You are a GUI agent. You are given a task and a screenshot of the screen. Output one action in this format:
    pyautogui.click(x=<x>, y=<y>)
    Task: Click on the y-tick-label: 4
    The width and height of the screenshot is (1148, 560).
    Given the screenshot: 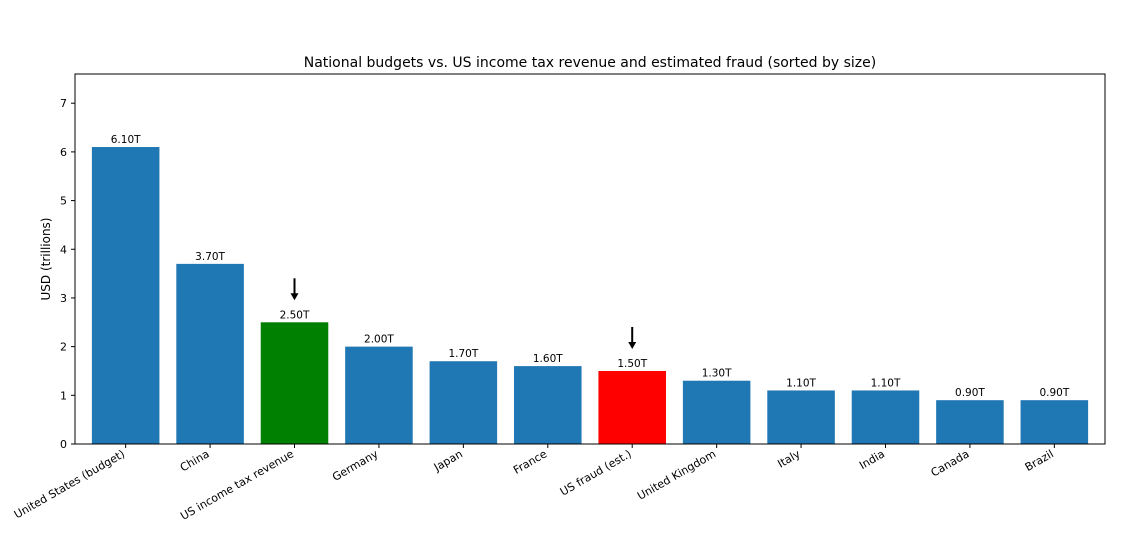 What is the action you would take?
    pyautogui.click(x=63, y=249)
    